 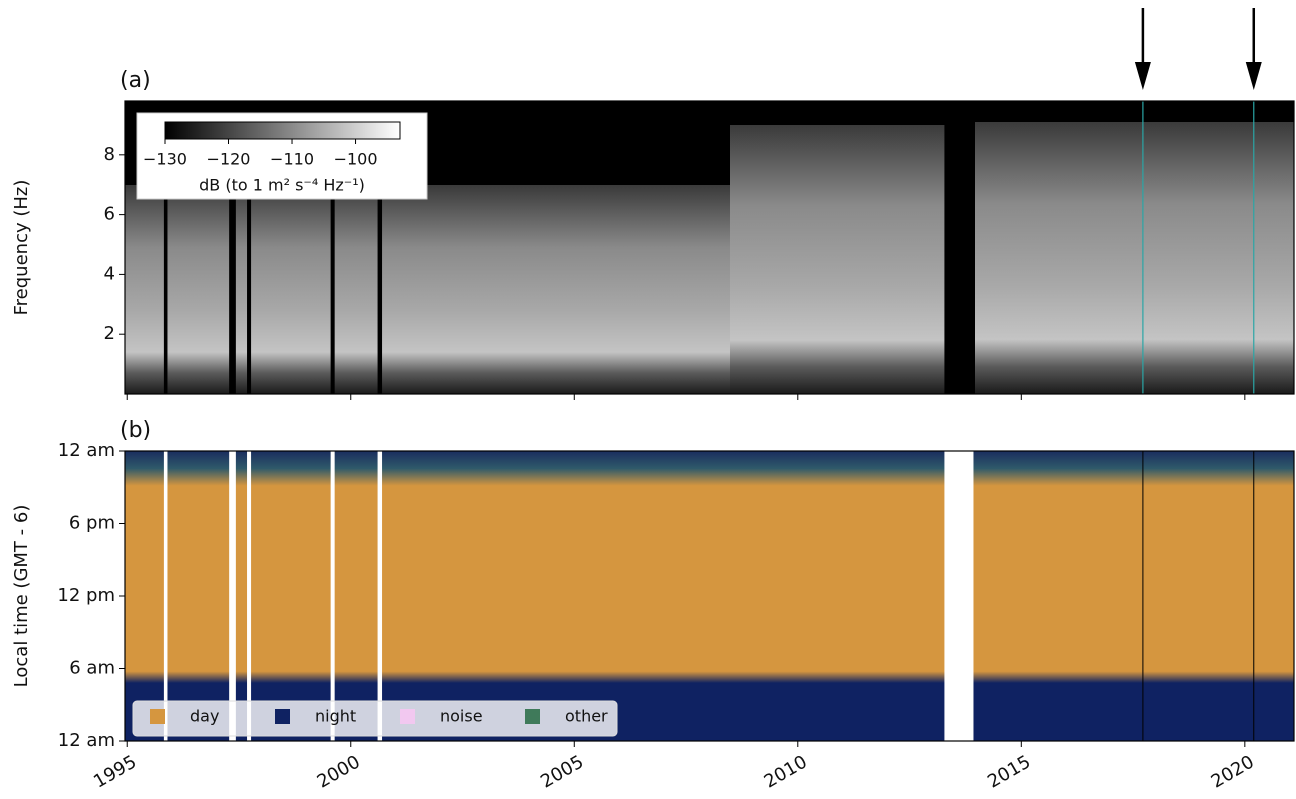 I want to click on colorbar-label: dB (to 1 m² s⁻⁴ Hz⁻¹), so click(x=282, y=185).